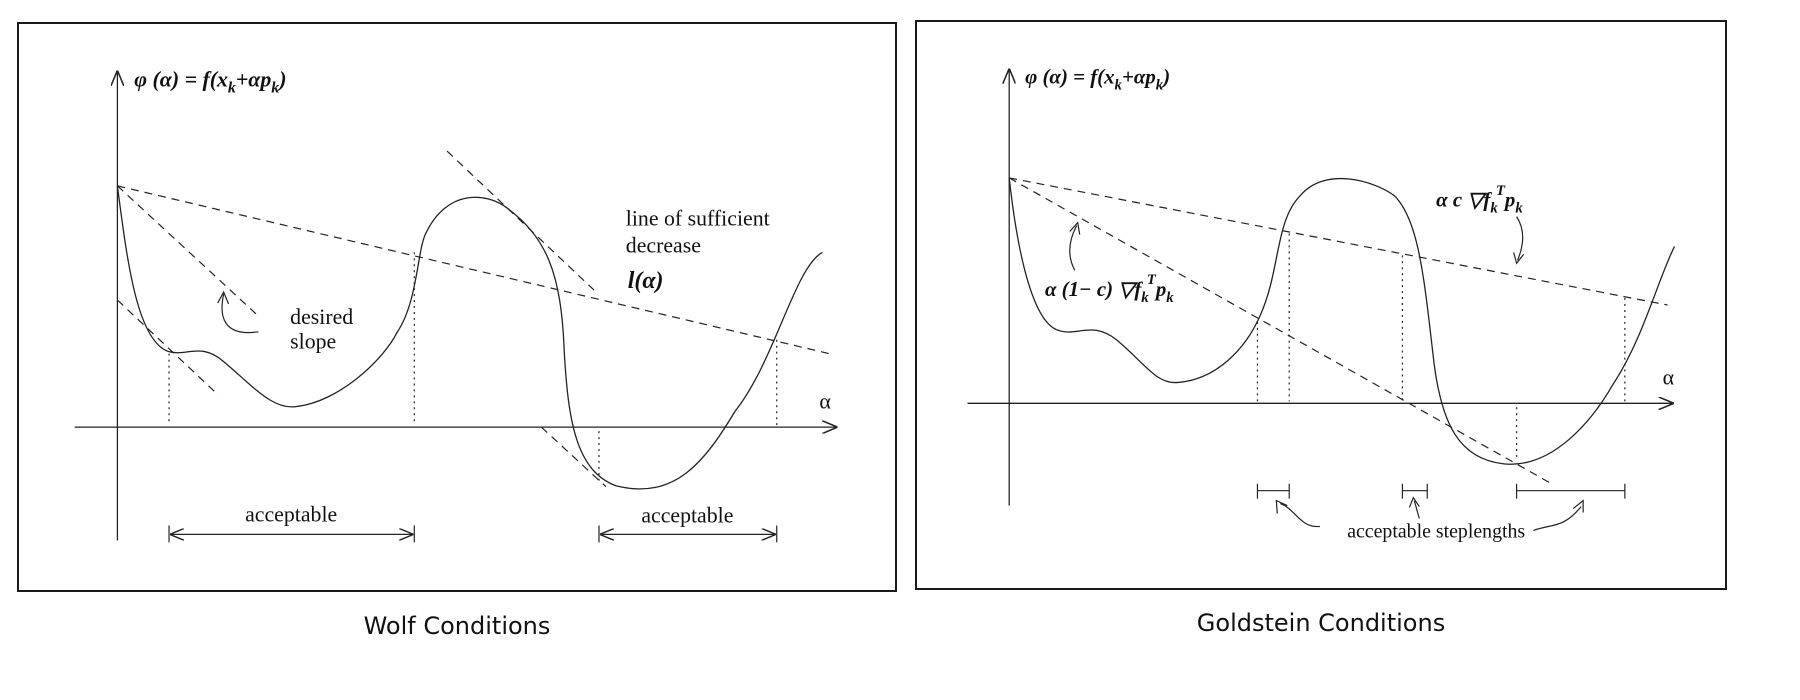 This screenshot has width=1800, height=700. I want to click on lower-bound-line, so click(1281, 331).